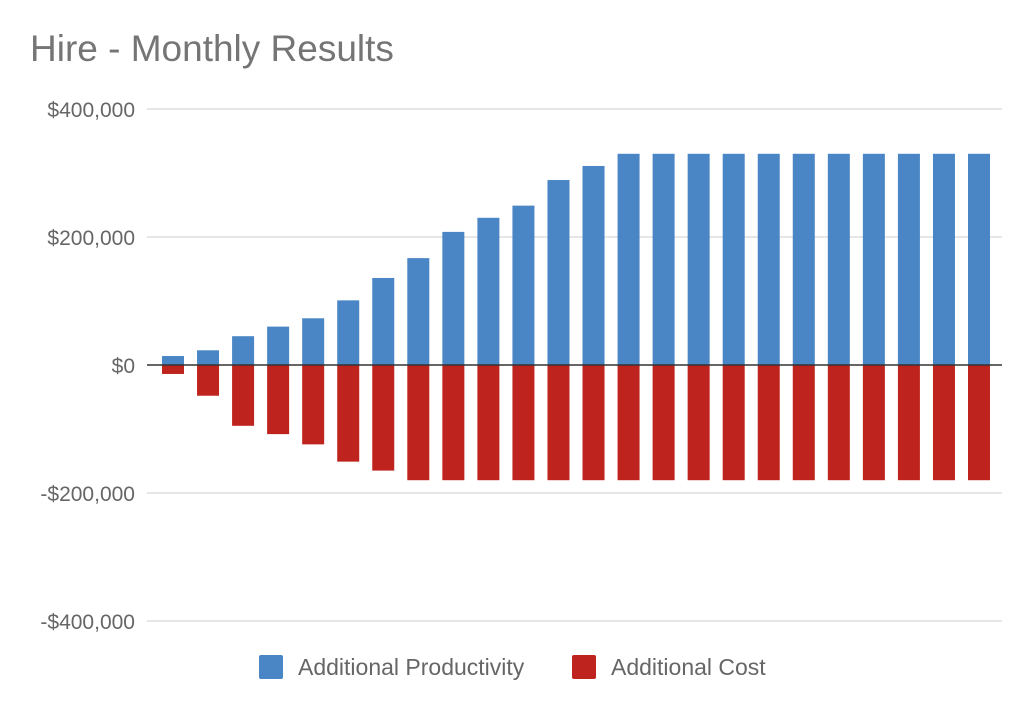 The image size is (1030, 713). What do you see at coordinates (87, 366) in the screenshot?
I see `y-axis-ticks: $400,000 $200,000 $0 -$200,000 -$400,000` at bounding box center [87, 366].